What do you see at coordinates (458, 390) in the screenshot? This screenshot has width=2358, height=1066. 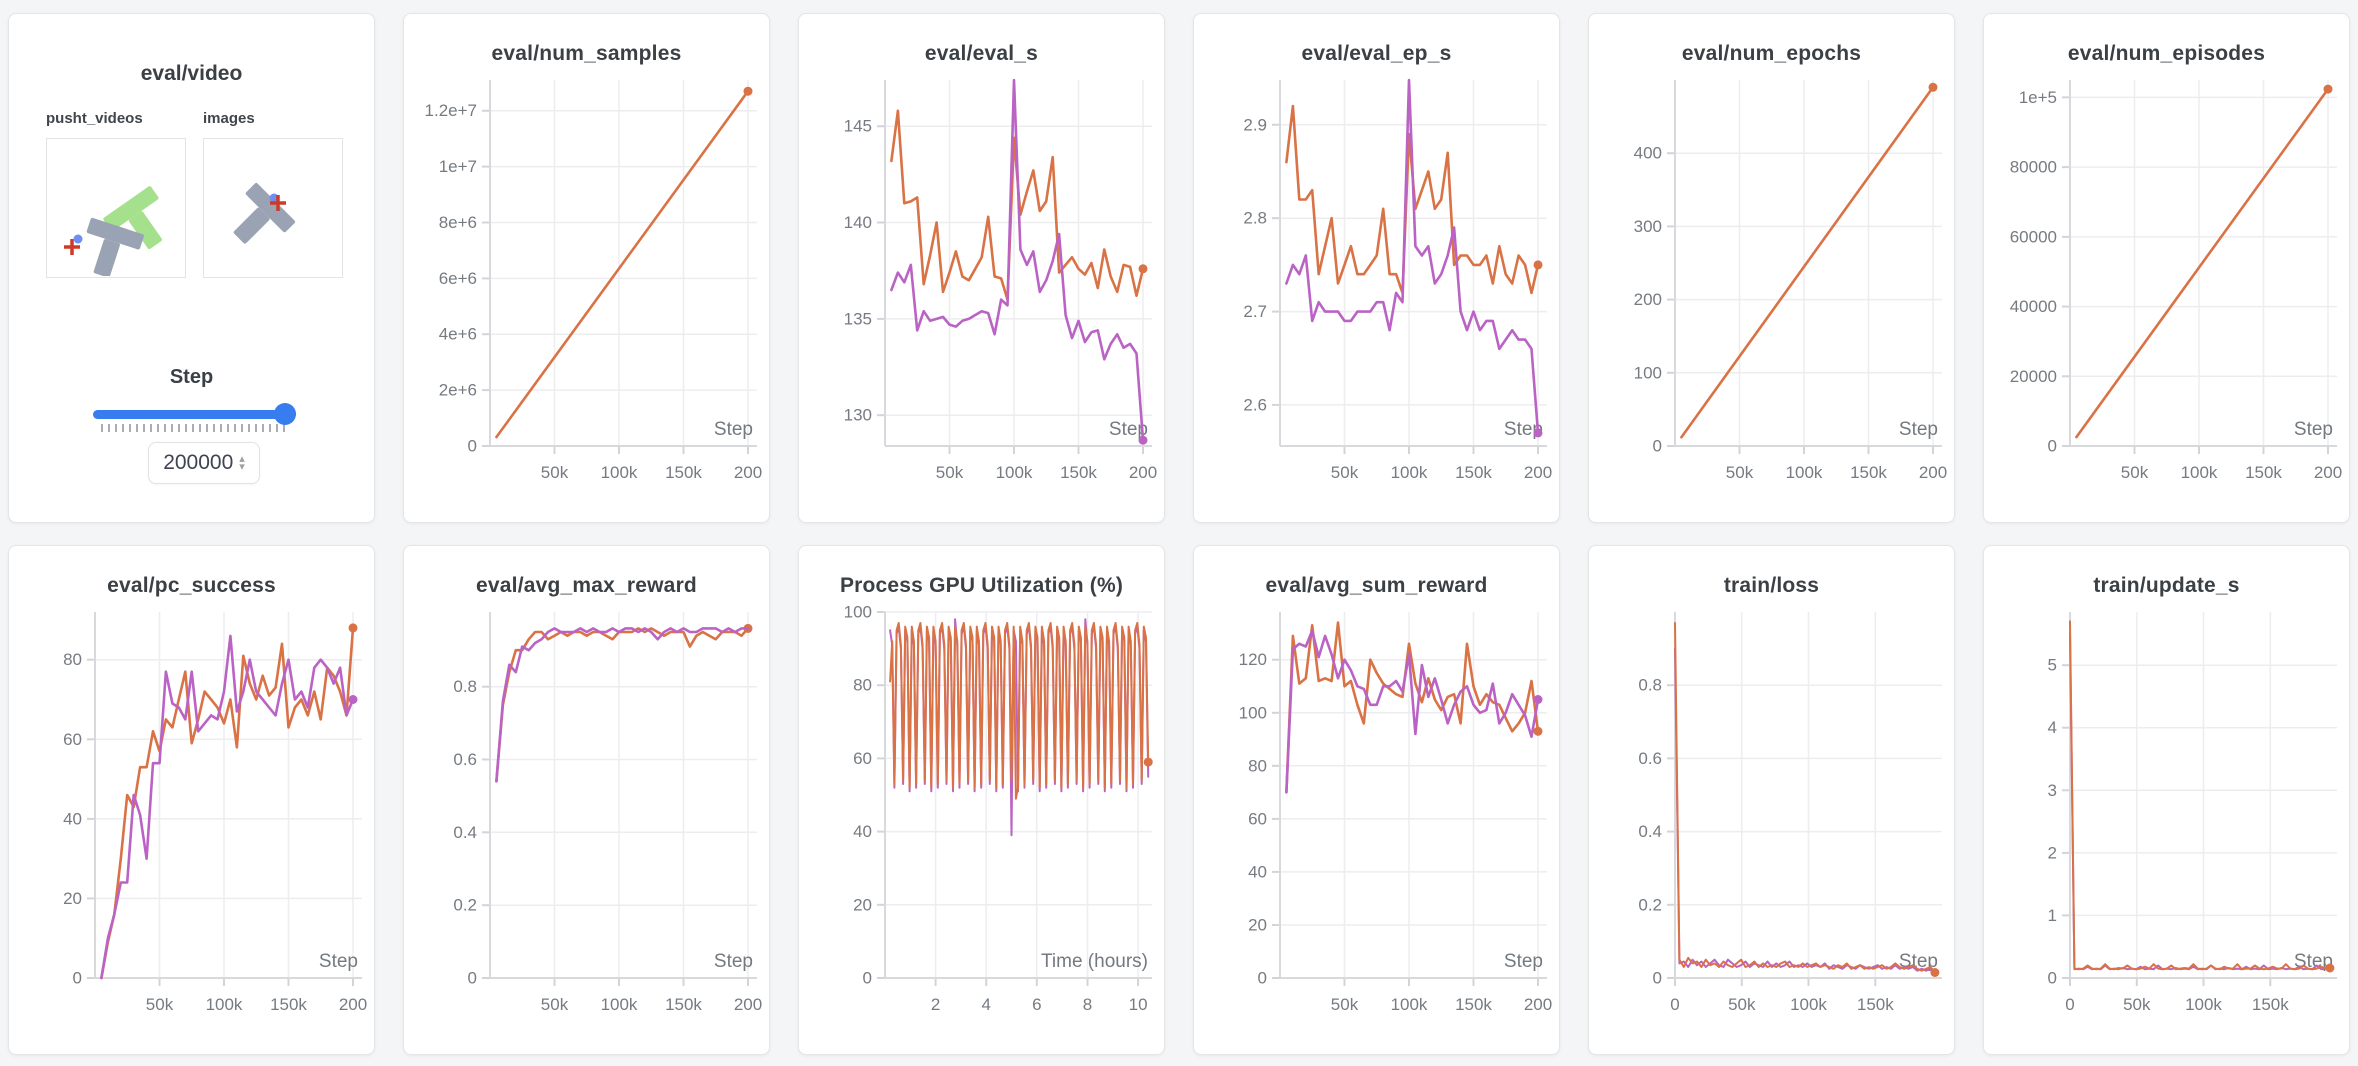 I see `svg-text: 2e+6` at bounding box center [458, 390].